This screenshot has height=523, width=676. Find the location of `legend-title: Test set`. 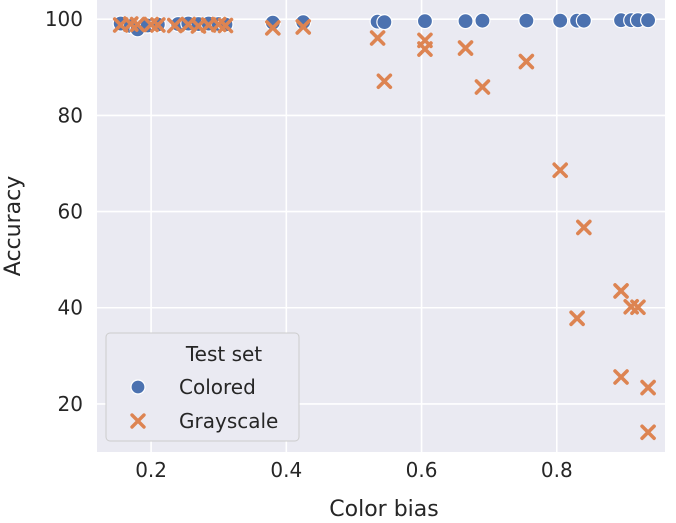

legend-title: Test set is located at coordinates (223, 354).